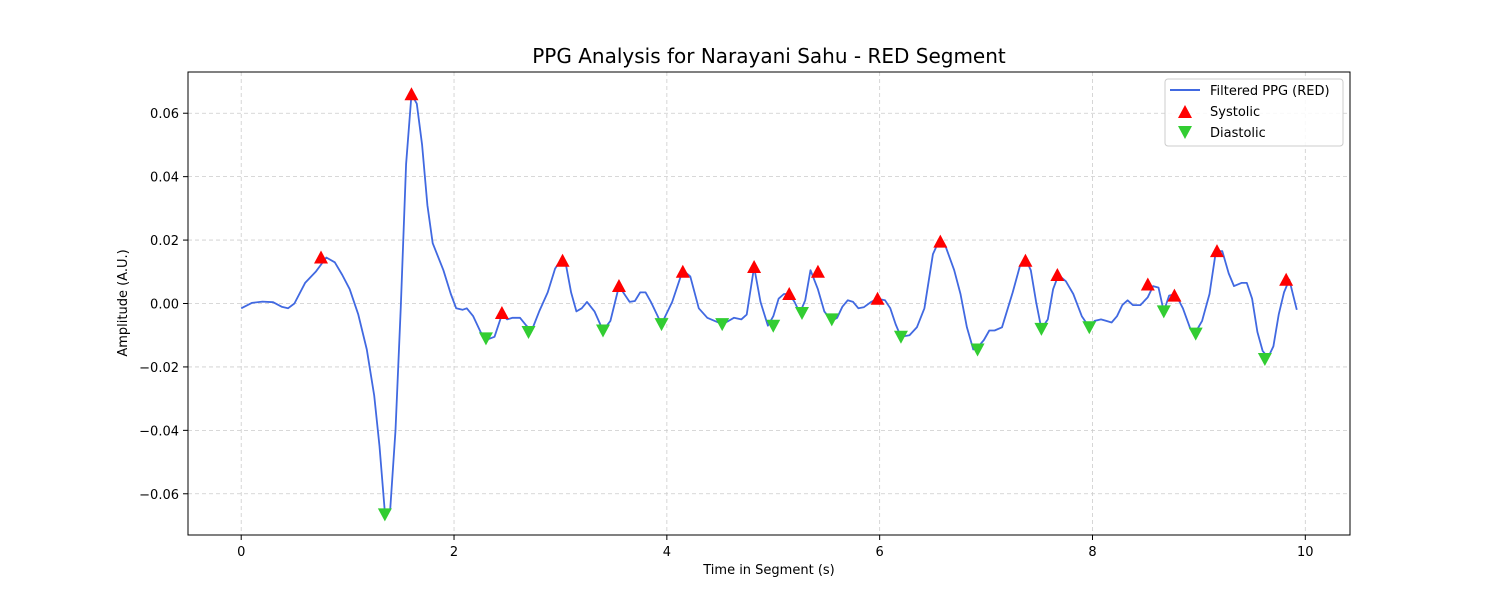 The height and width of the screenshot is (600, 1500). Describe the element at coordinates (159, 368) in the screenshot. I see `y-tick-label: −0.02` at that location.